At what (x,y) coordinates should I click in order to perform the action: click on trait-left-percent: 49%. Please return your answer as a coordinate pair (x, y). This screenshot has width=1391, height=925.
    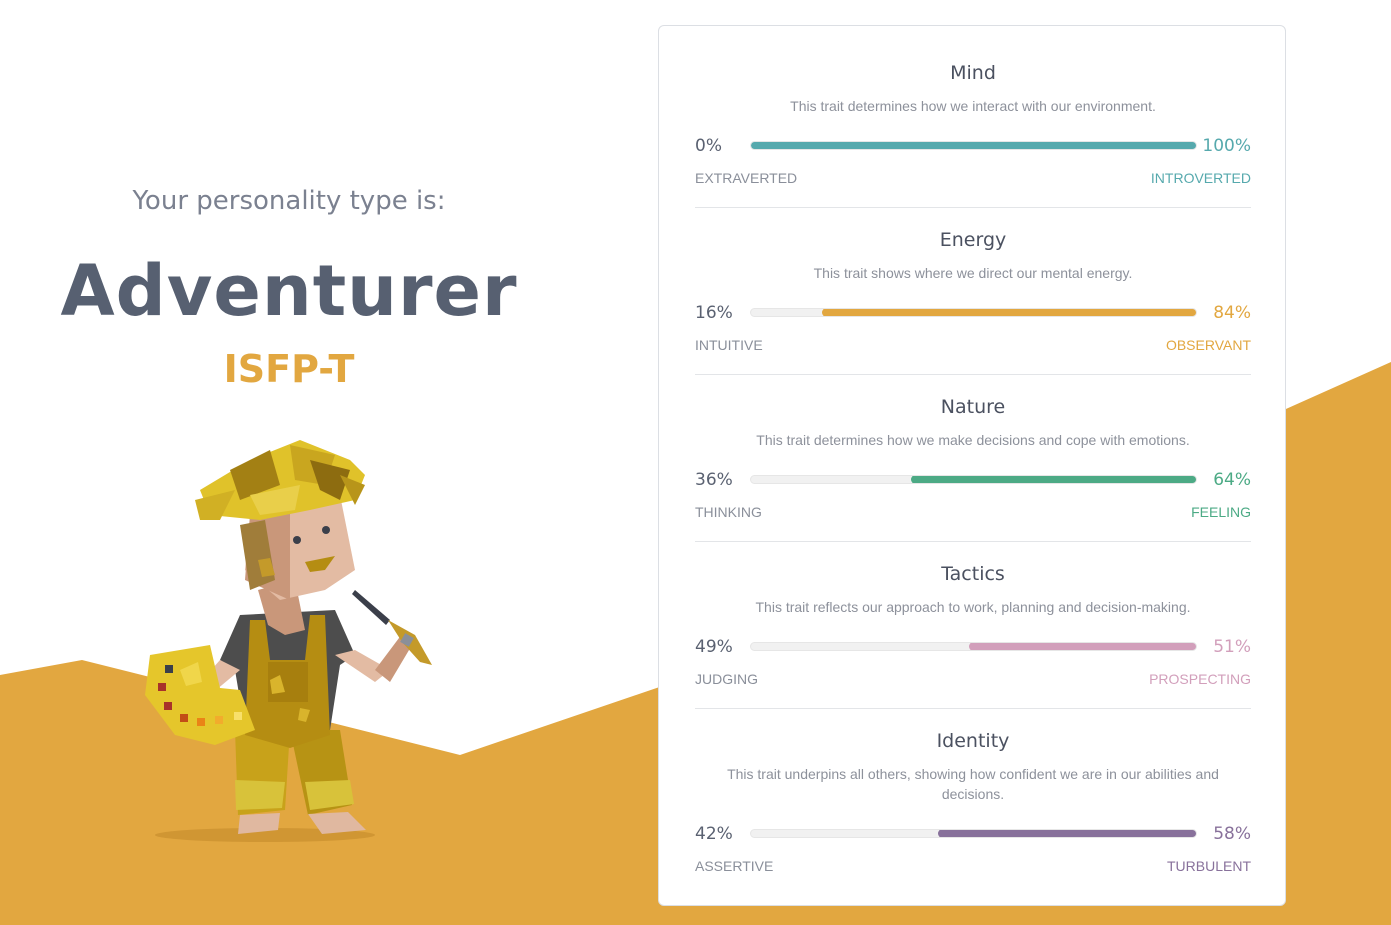
    Looking at the image, I should click on (714, 647).